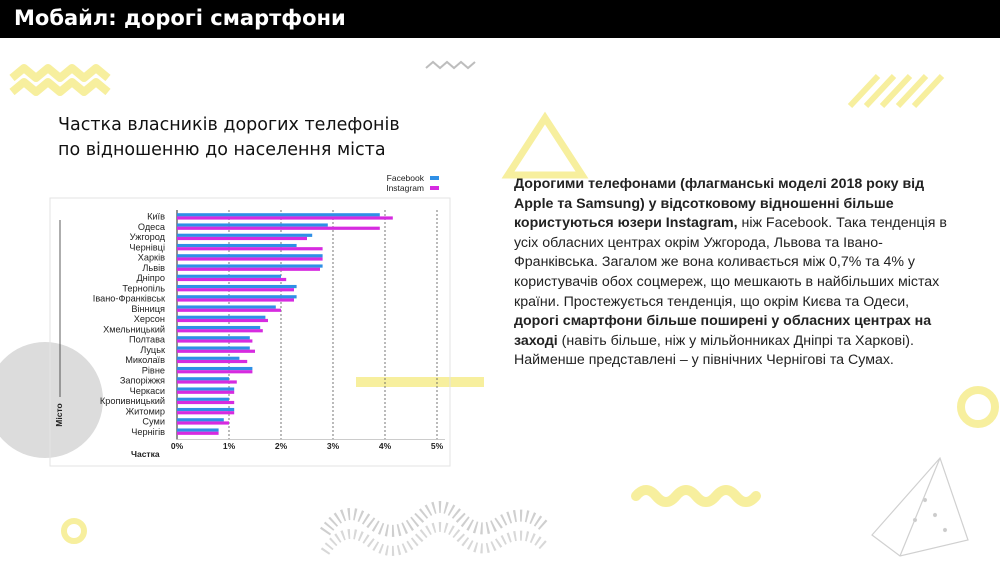 The height and width of the screenshot is (564, 1000). Describe the element at coordinates (147, 391) in the screenshot. I see `category-label: Черкаси` at that location.